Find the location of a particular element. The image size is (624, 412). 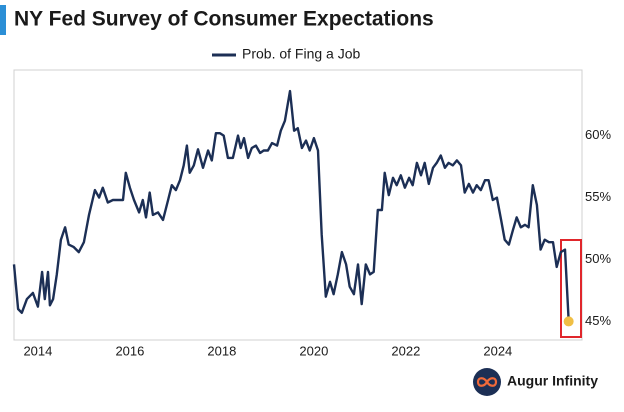

x-tick-label: 2020 is located at coordinates (313, 350).